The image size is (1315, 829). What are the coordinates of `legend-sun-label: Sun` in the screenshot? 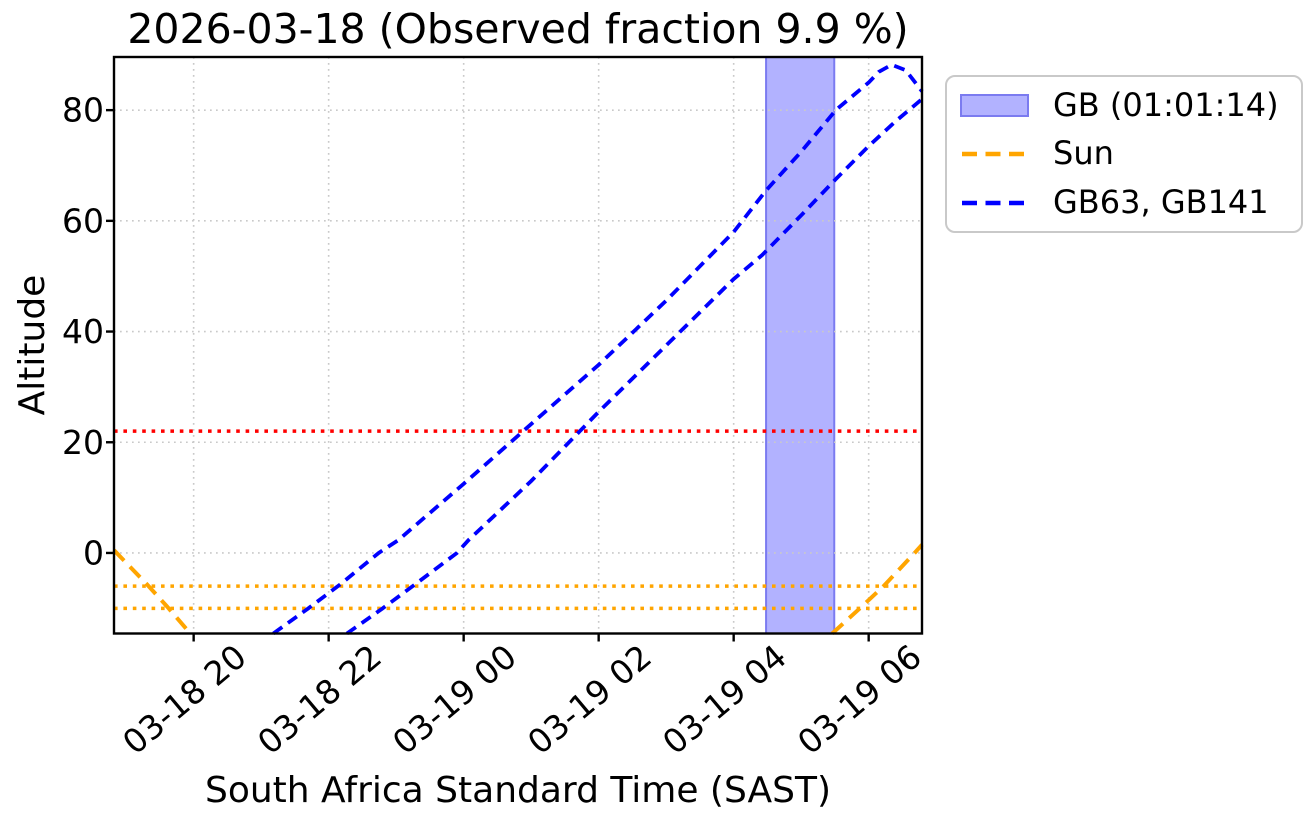 It's located at (1083, 153).